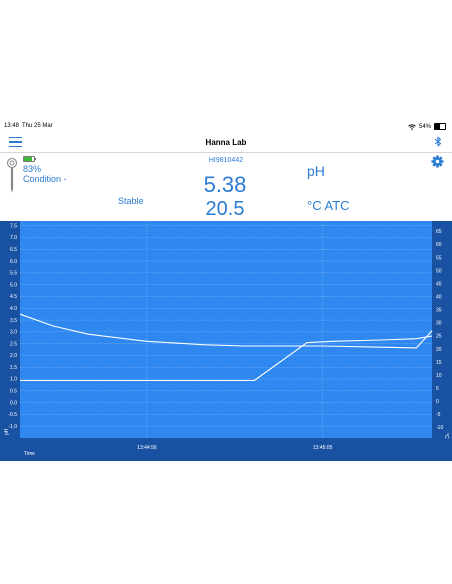  What do you see at coordinates (13, 403) in the screenshot?
I see `y-tick-label-left: 0.0` at bounding box center [13, 403].